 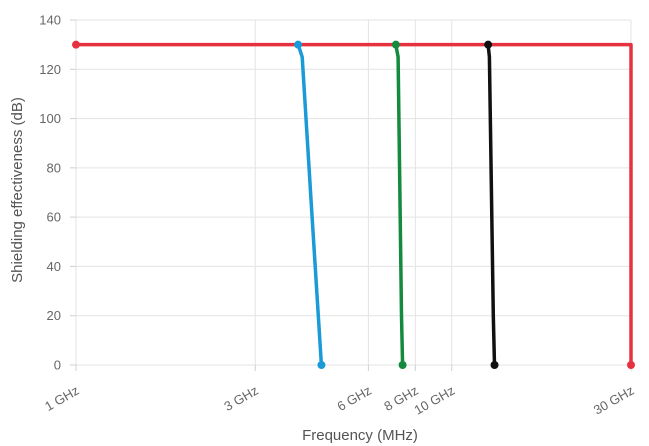 I want to click on y-tick-label: 100, so click(x=50, y=118).